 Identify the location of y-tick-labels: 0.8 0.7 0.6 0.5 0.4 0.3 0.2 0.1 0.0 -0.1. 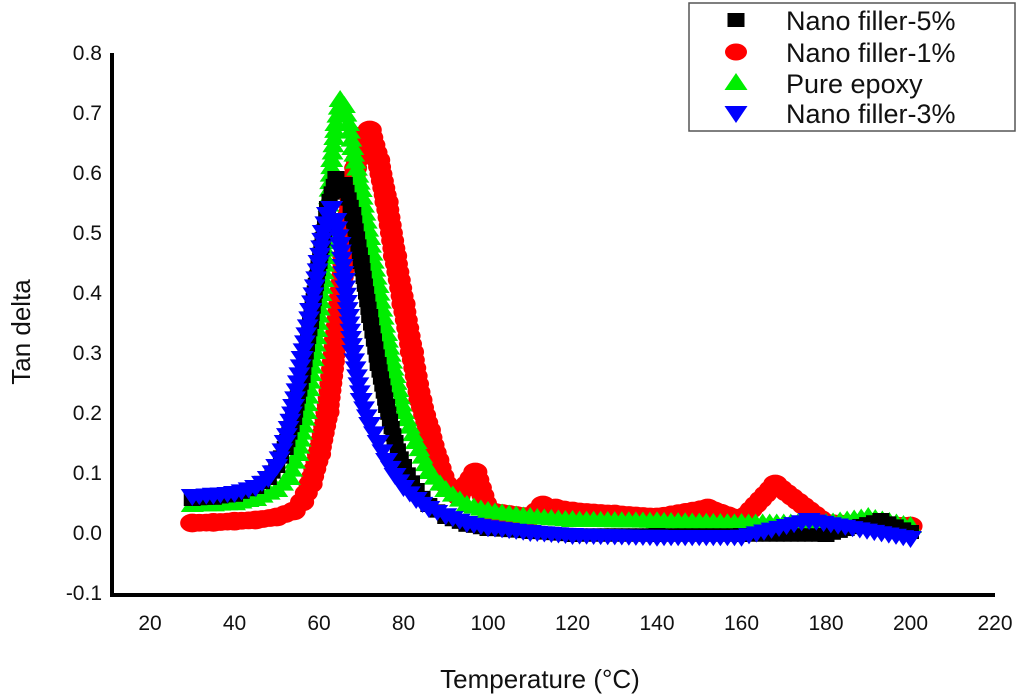
(84, 323).